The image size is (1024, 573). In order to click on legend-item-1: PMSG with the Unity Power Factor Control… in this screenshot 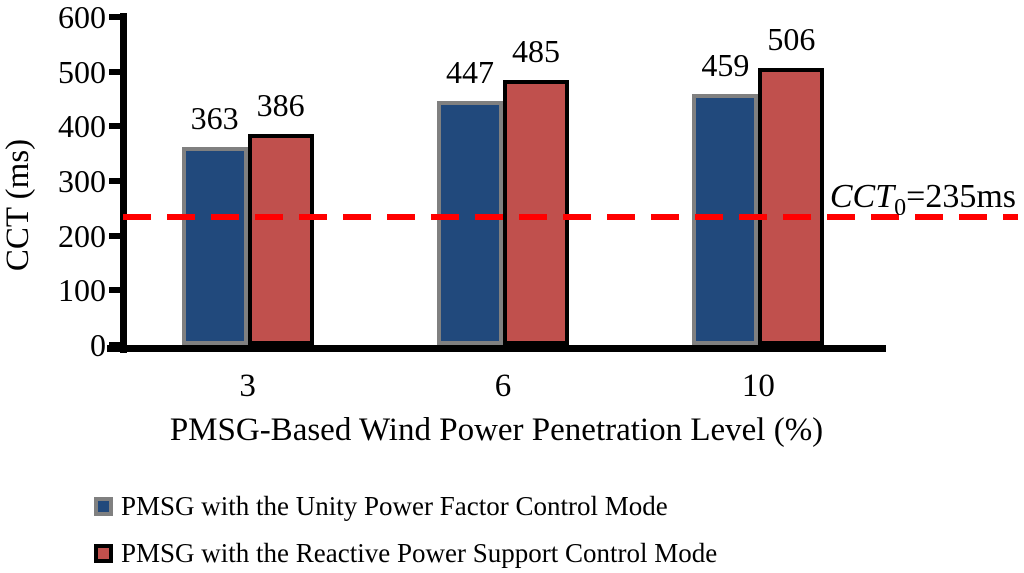, I will do `click(405, 506)`.